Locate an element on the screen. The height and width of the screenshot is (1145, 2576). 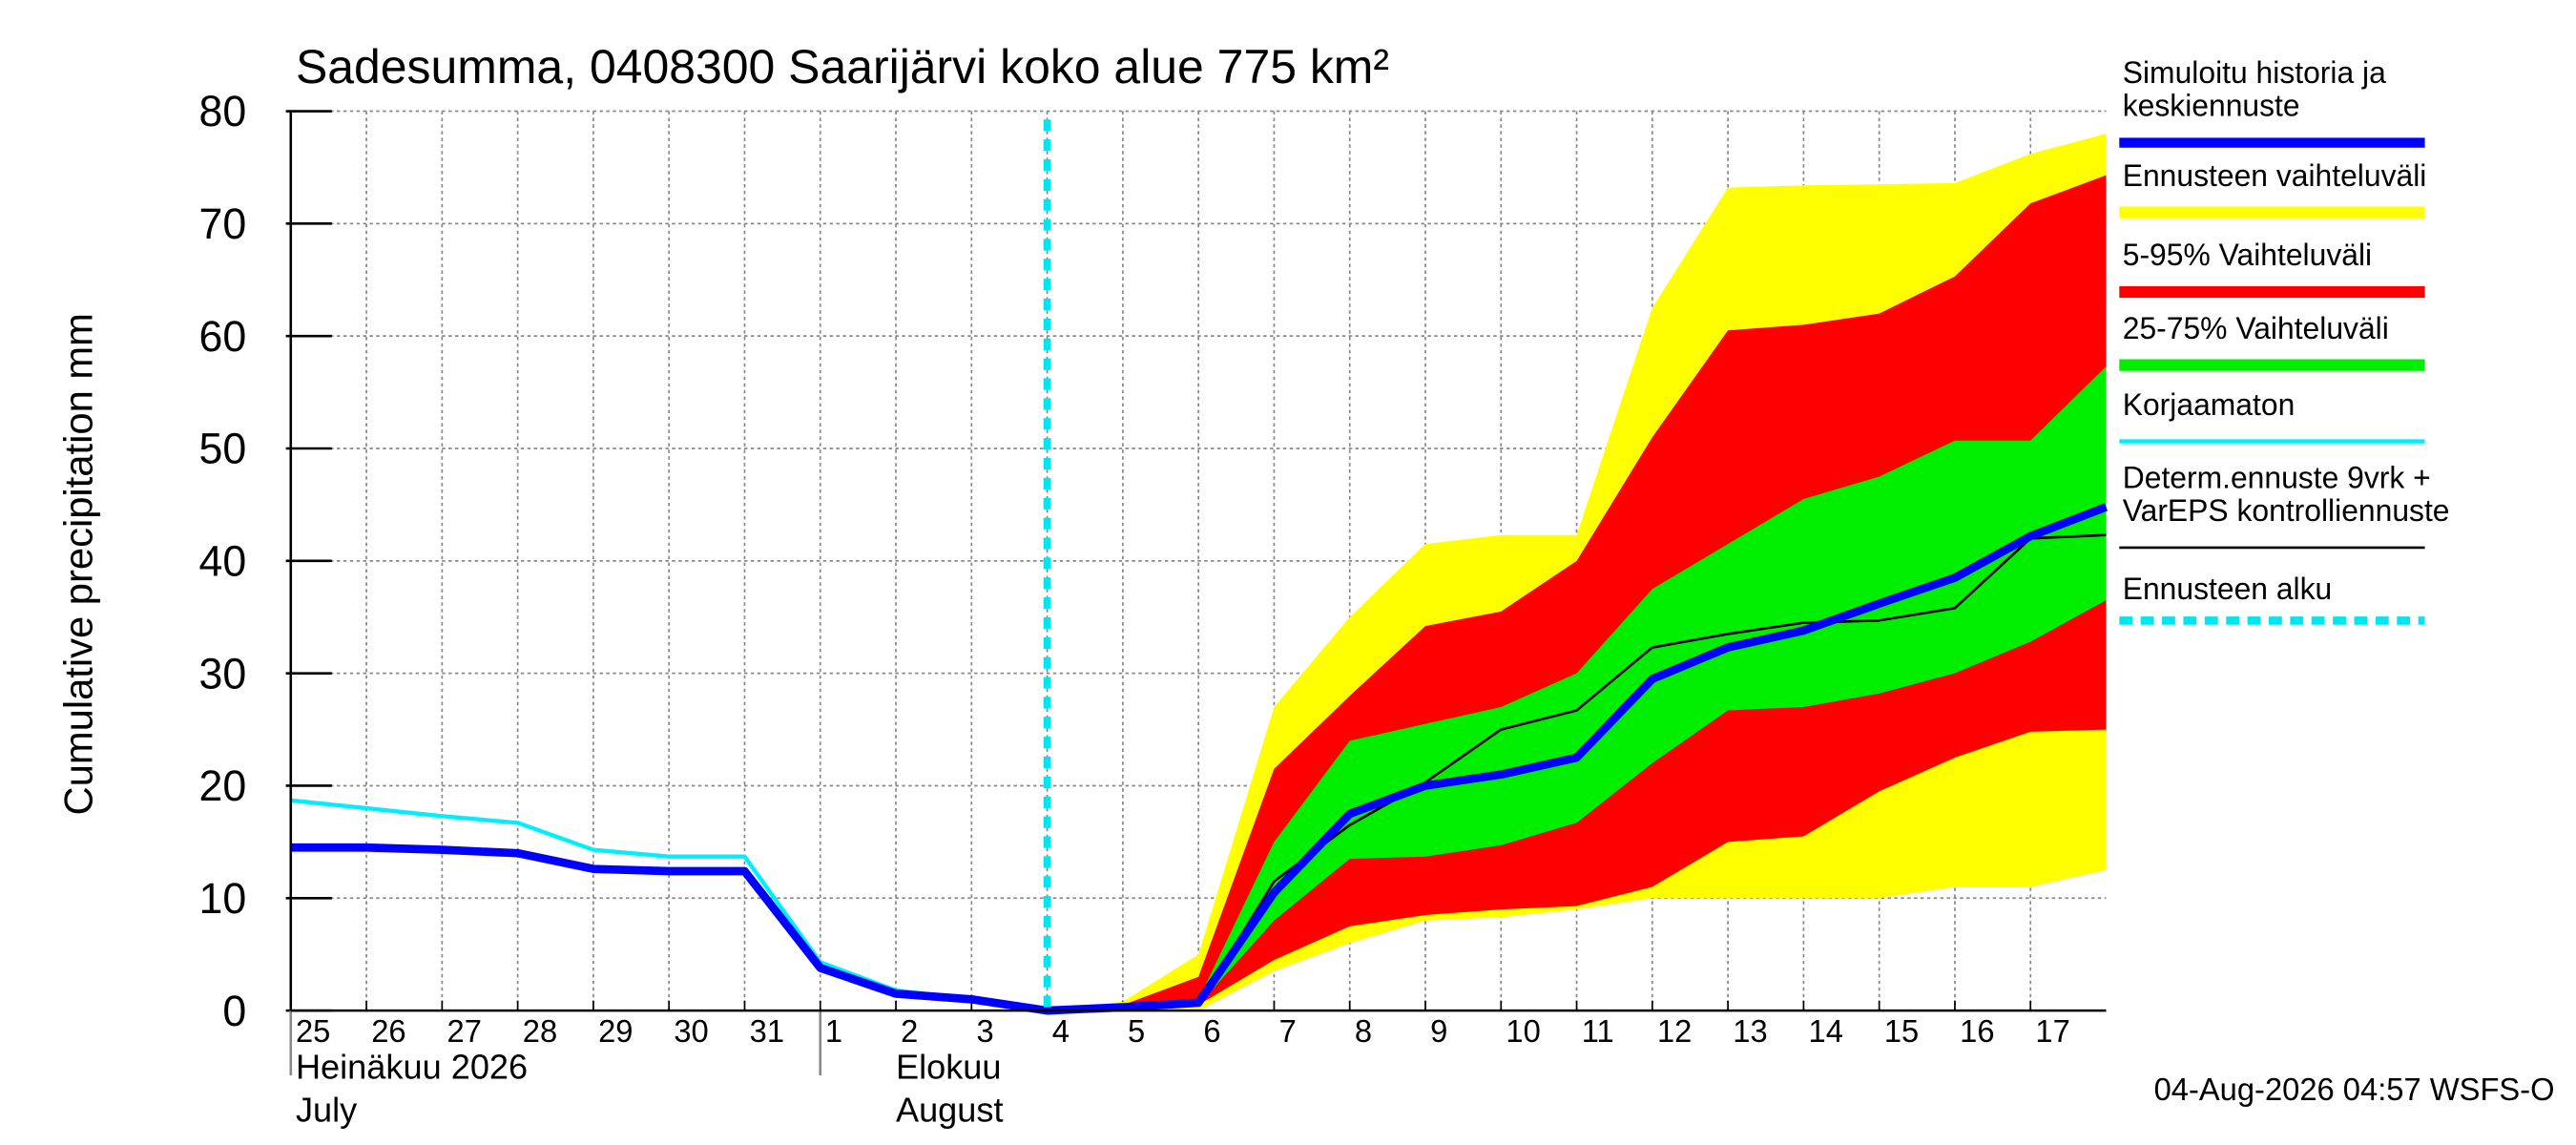
legend-label: 25-75% Vaihteluväli is located at coordinates (2256, 328).